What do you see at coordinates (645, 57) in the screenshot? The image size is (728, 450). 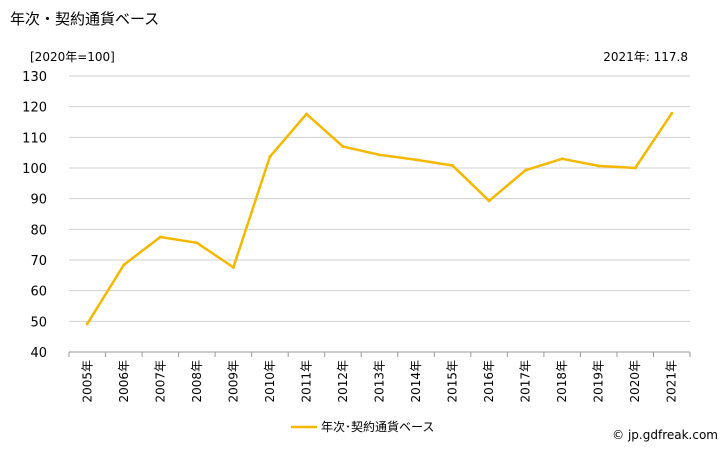 I see `latest-value-label: 2021年: 117.8` at bounding box center [645, 57].